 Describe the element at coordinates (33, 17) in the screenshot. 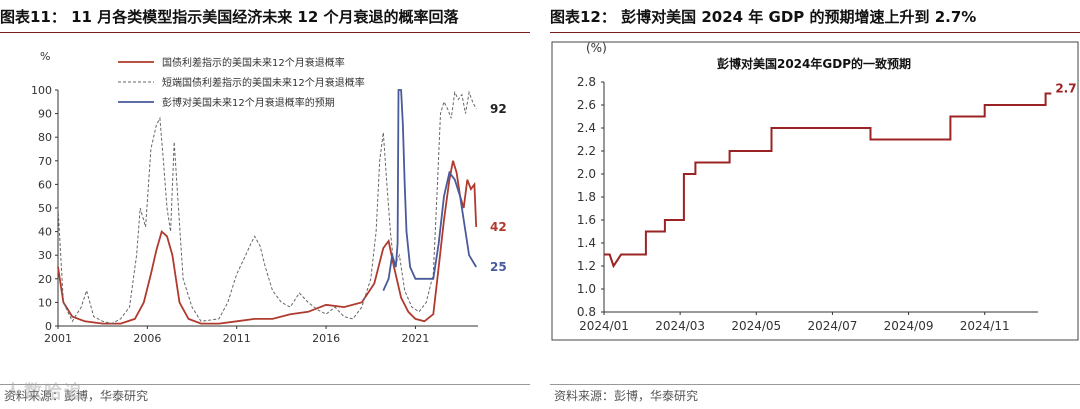

I see `figure-11-number: 图表11：` at that location.